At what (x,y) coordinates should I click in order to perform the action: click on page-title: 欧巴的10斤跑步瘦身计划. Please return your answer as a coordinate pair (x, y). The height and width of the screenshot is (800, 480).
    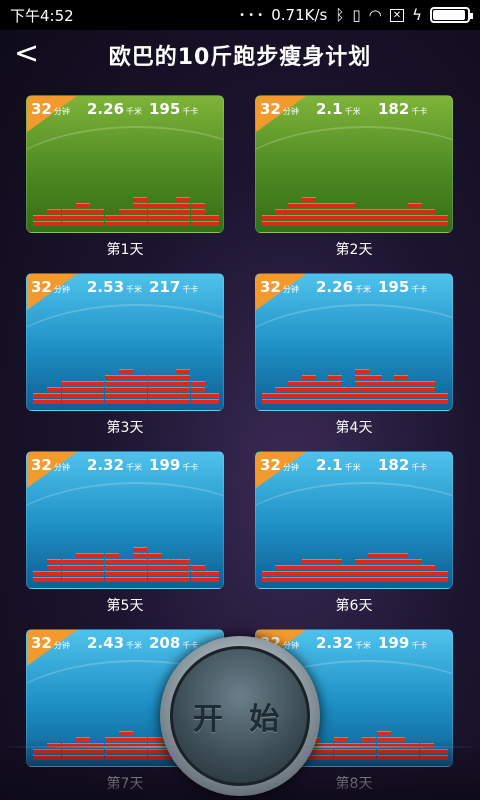
    Looking at the image, I should click on (240, 57).